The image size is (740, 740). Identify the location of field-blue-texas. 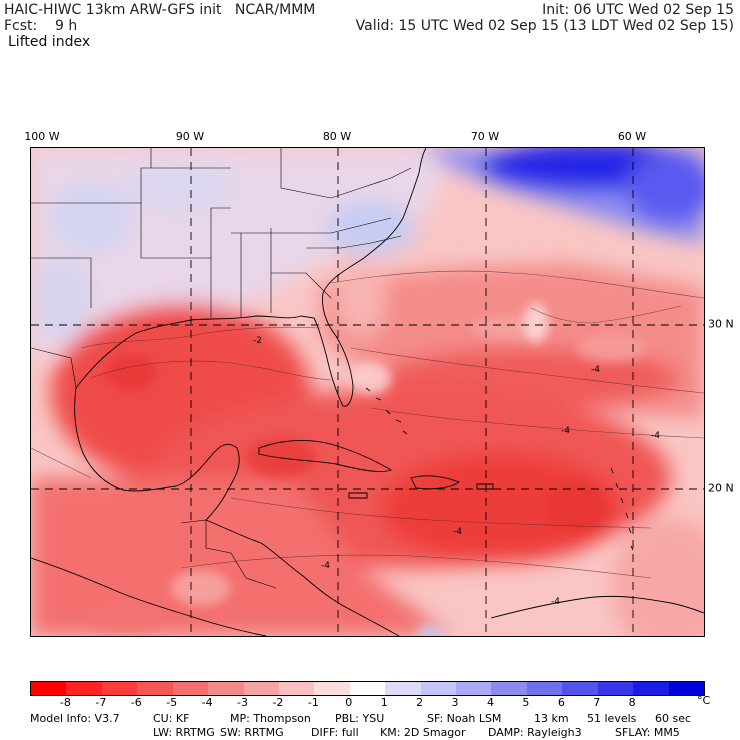
(61, 298).